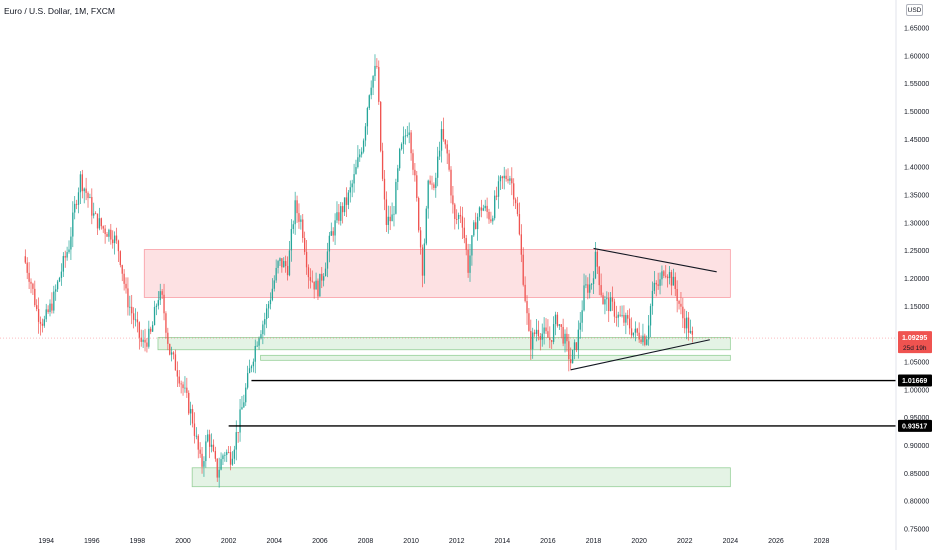  Describe the element at coordinates (46, 541) in the screenshot. I see `time-tick-label: 1994` at that location.